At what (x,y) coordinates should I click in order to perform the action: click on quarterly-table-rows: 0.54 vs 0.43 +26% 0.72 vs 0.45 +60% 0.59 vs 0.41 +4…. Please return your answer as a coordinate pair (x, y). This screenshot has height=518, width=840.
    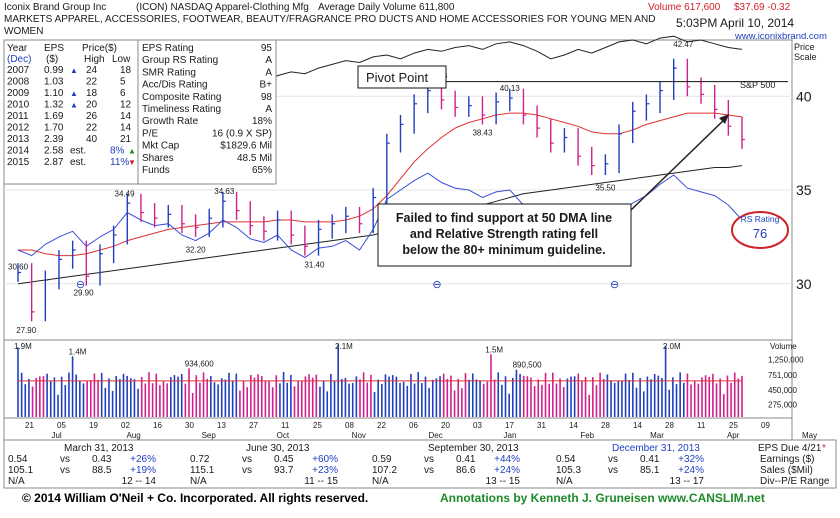
    Looking at the image, I should click on (356, 470).